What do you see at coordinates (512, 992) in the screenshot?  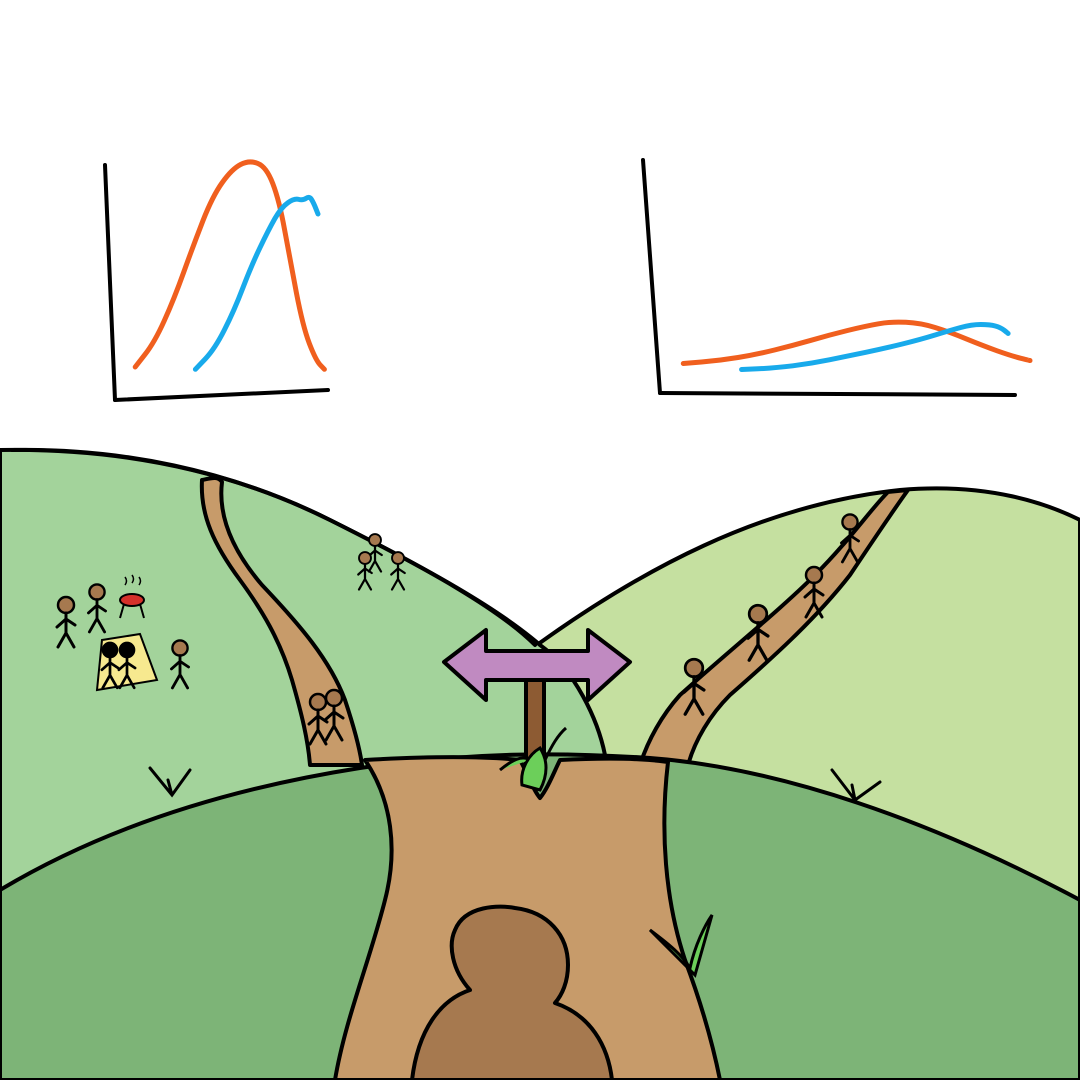 I see `viewer-silhouette` at bounding box center [512, 992].